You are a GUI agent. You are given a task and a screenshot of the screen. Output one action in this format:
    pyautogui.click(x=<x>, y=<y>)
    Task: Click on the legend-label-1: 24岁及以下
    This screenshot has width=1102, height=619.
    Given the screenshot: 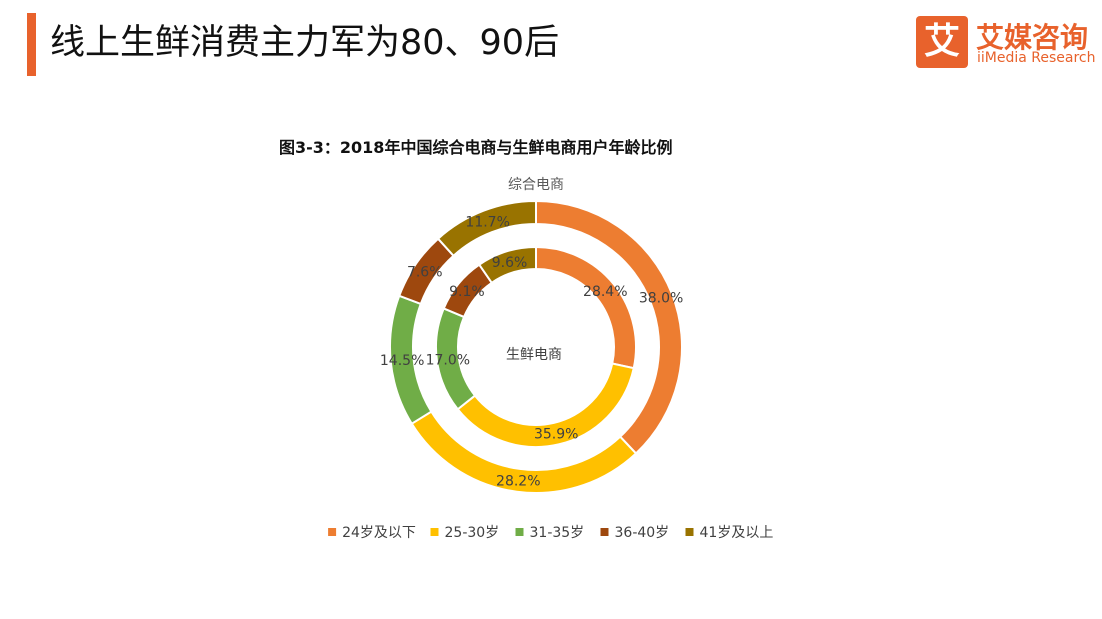 What is the action you would take?
    pyautogui.click(x=379, y=533)
    